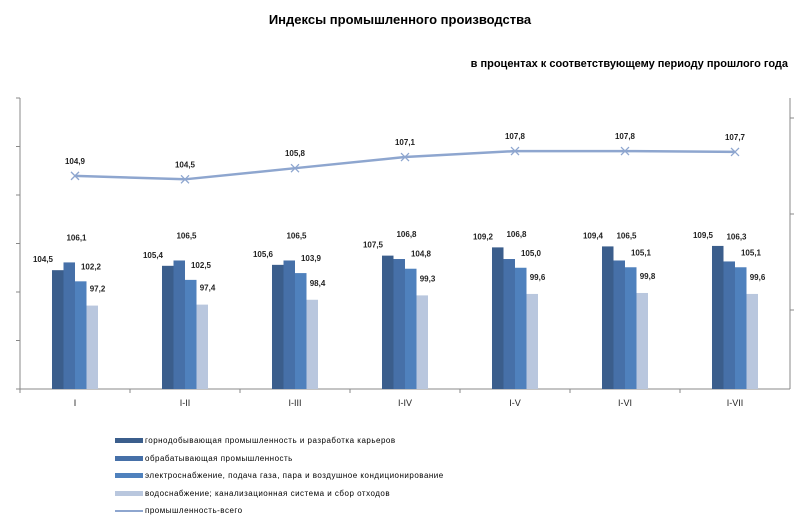 Image resolution: width=800 pixels, height=516 pixels. Describe the element at coordinates (219, 458) in the screenshot. I see `legend-label: обрабатывающая промышленность` at that location.